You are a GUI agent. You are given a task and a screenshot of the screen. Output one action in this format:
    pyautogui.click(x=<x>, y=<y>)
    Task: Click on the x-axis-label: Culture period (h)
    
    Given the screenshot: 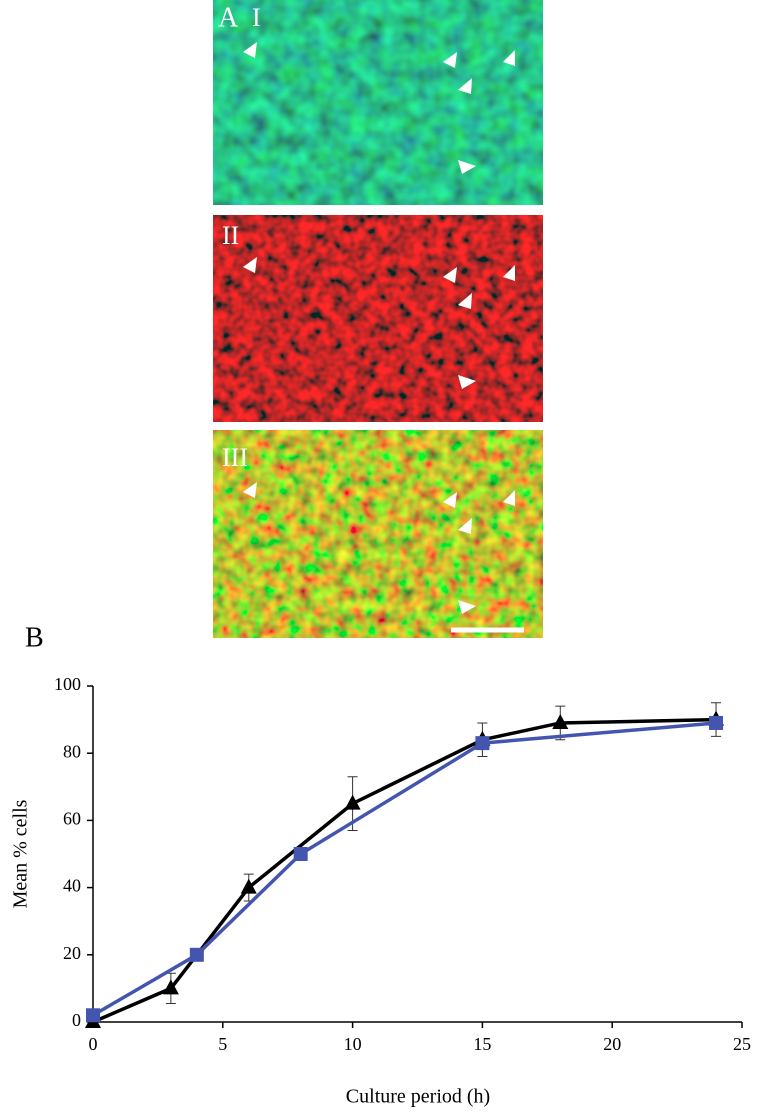 What is the action you would take?
    pyautogui.click(x=418, y=1097)
    